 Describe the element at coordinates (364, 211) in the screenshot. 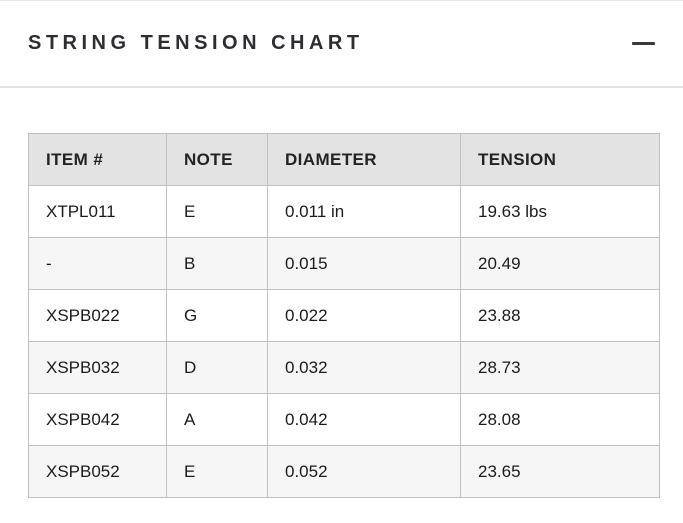

I see `table-cell: 0.011 in` at that location.